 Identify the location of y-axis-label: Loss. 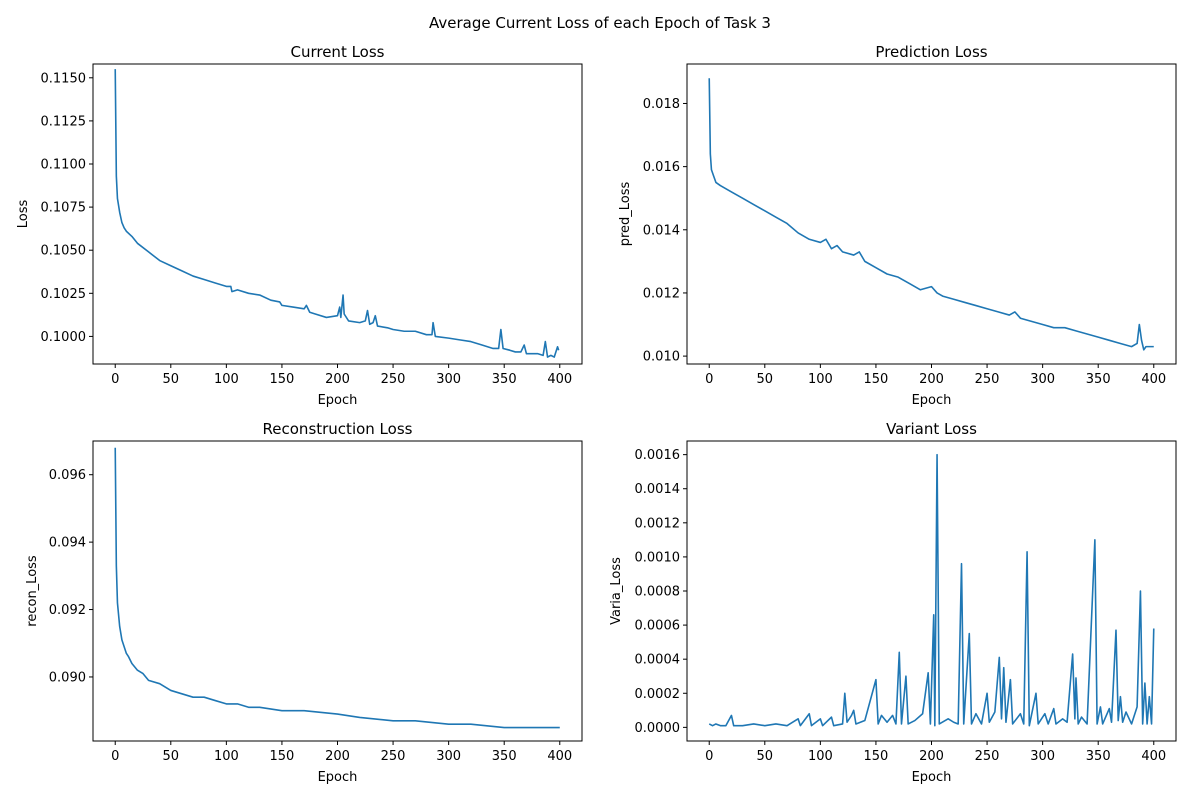
(23, 214).